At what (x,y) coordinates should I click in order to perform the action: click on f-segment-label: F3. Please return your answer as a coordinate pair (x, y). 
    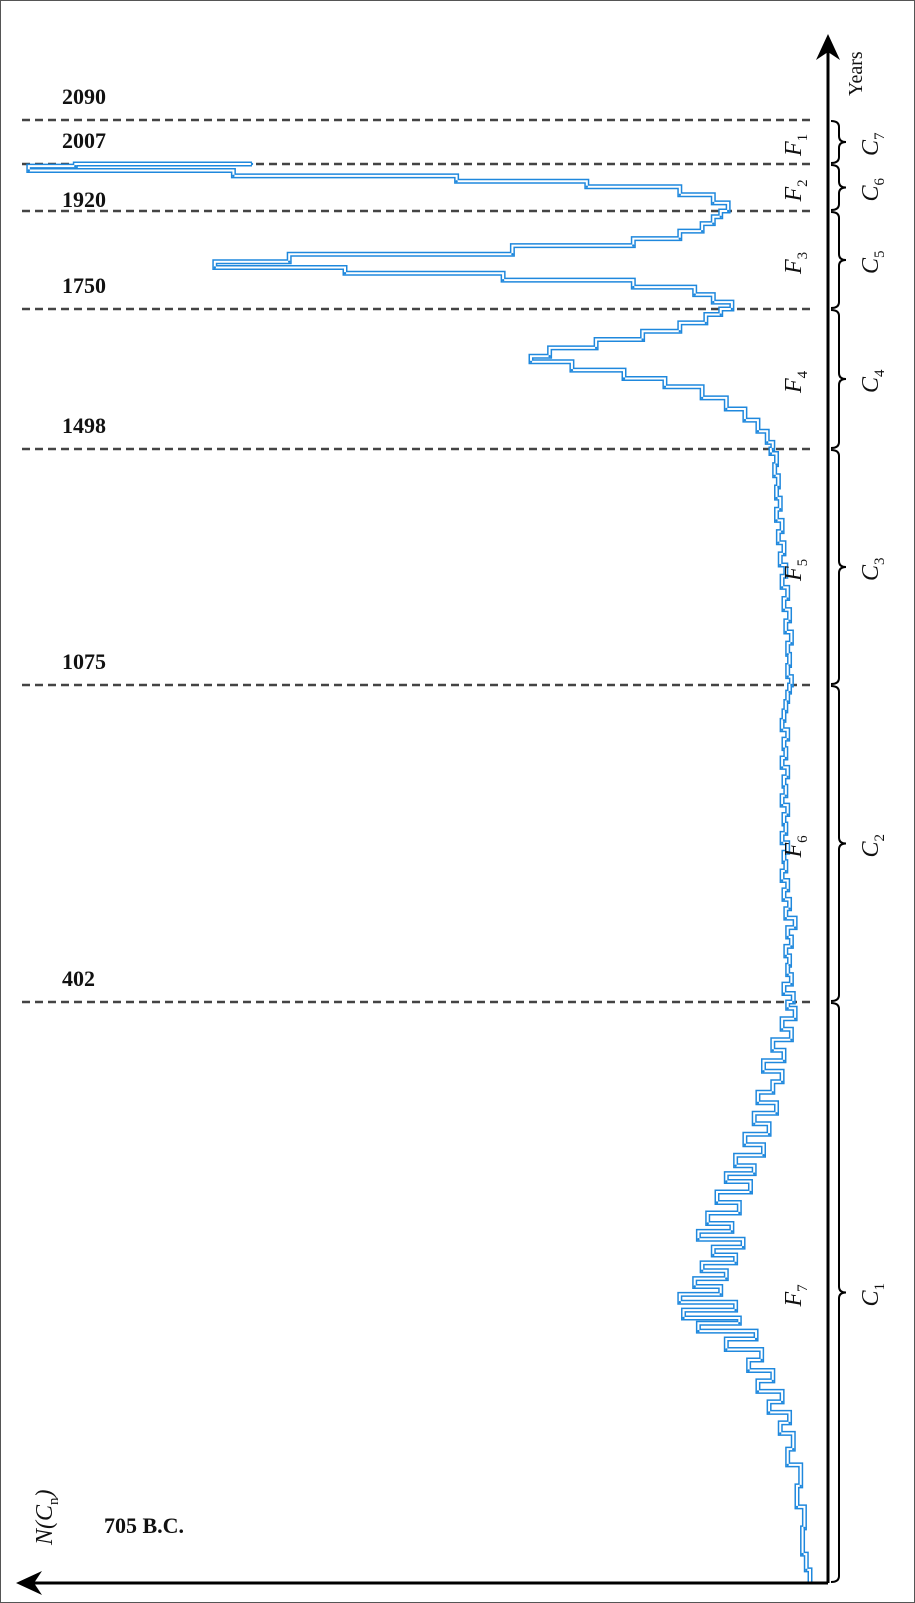
    Looking at the image, I should click on (796, 263).